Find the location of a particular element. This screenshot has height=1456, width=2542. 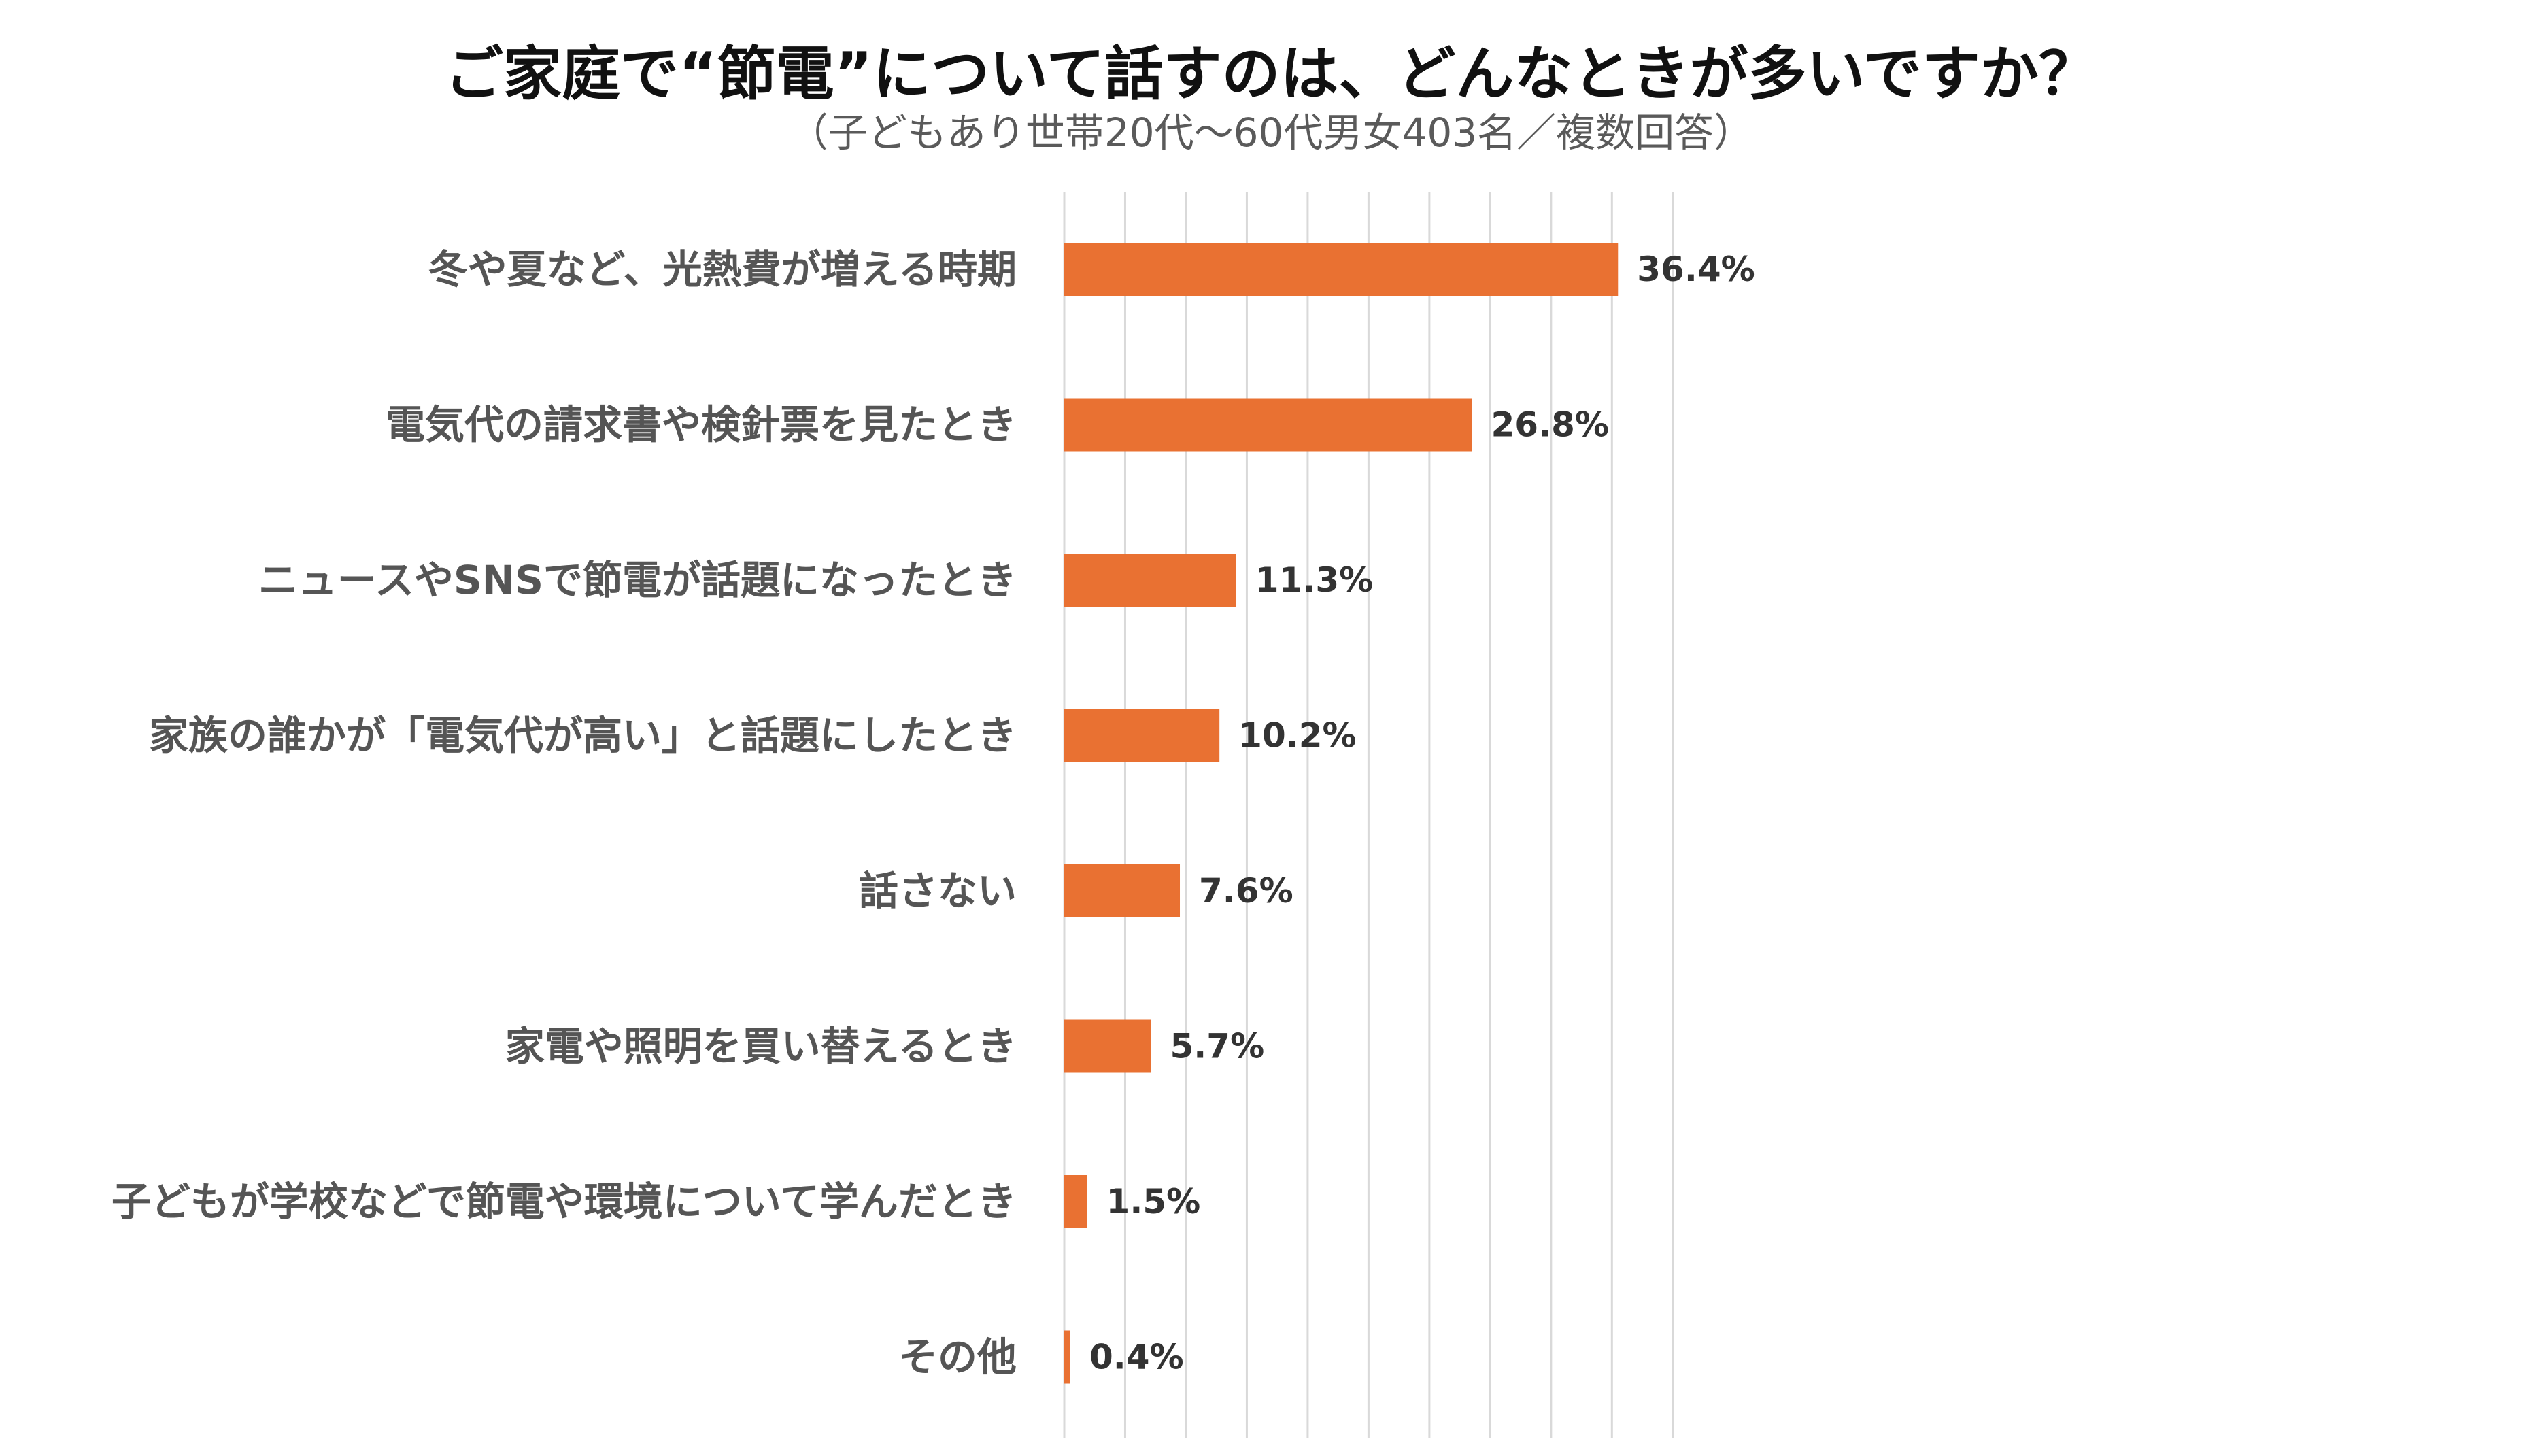

category-label: 話さない is located at coordinates (938, 891).